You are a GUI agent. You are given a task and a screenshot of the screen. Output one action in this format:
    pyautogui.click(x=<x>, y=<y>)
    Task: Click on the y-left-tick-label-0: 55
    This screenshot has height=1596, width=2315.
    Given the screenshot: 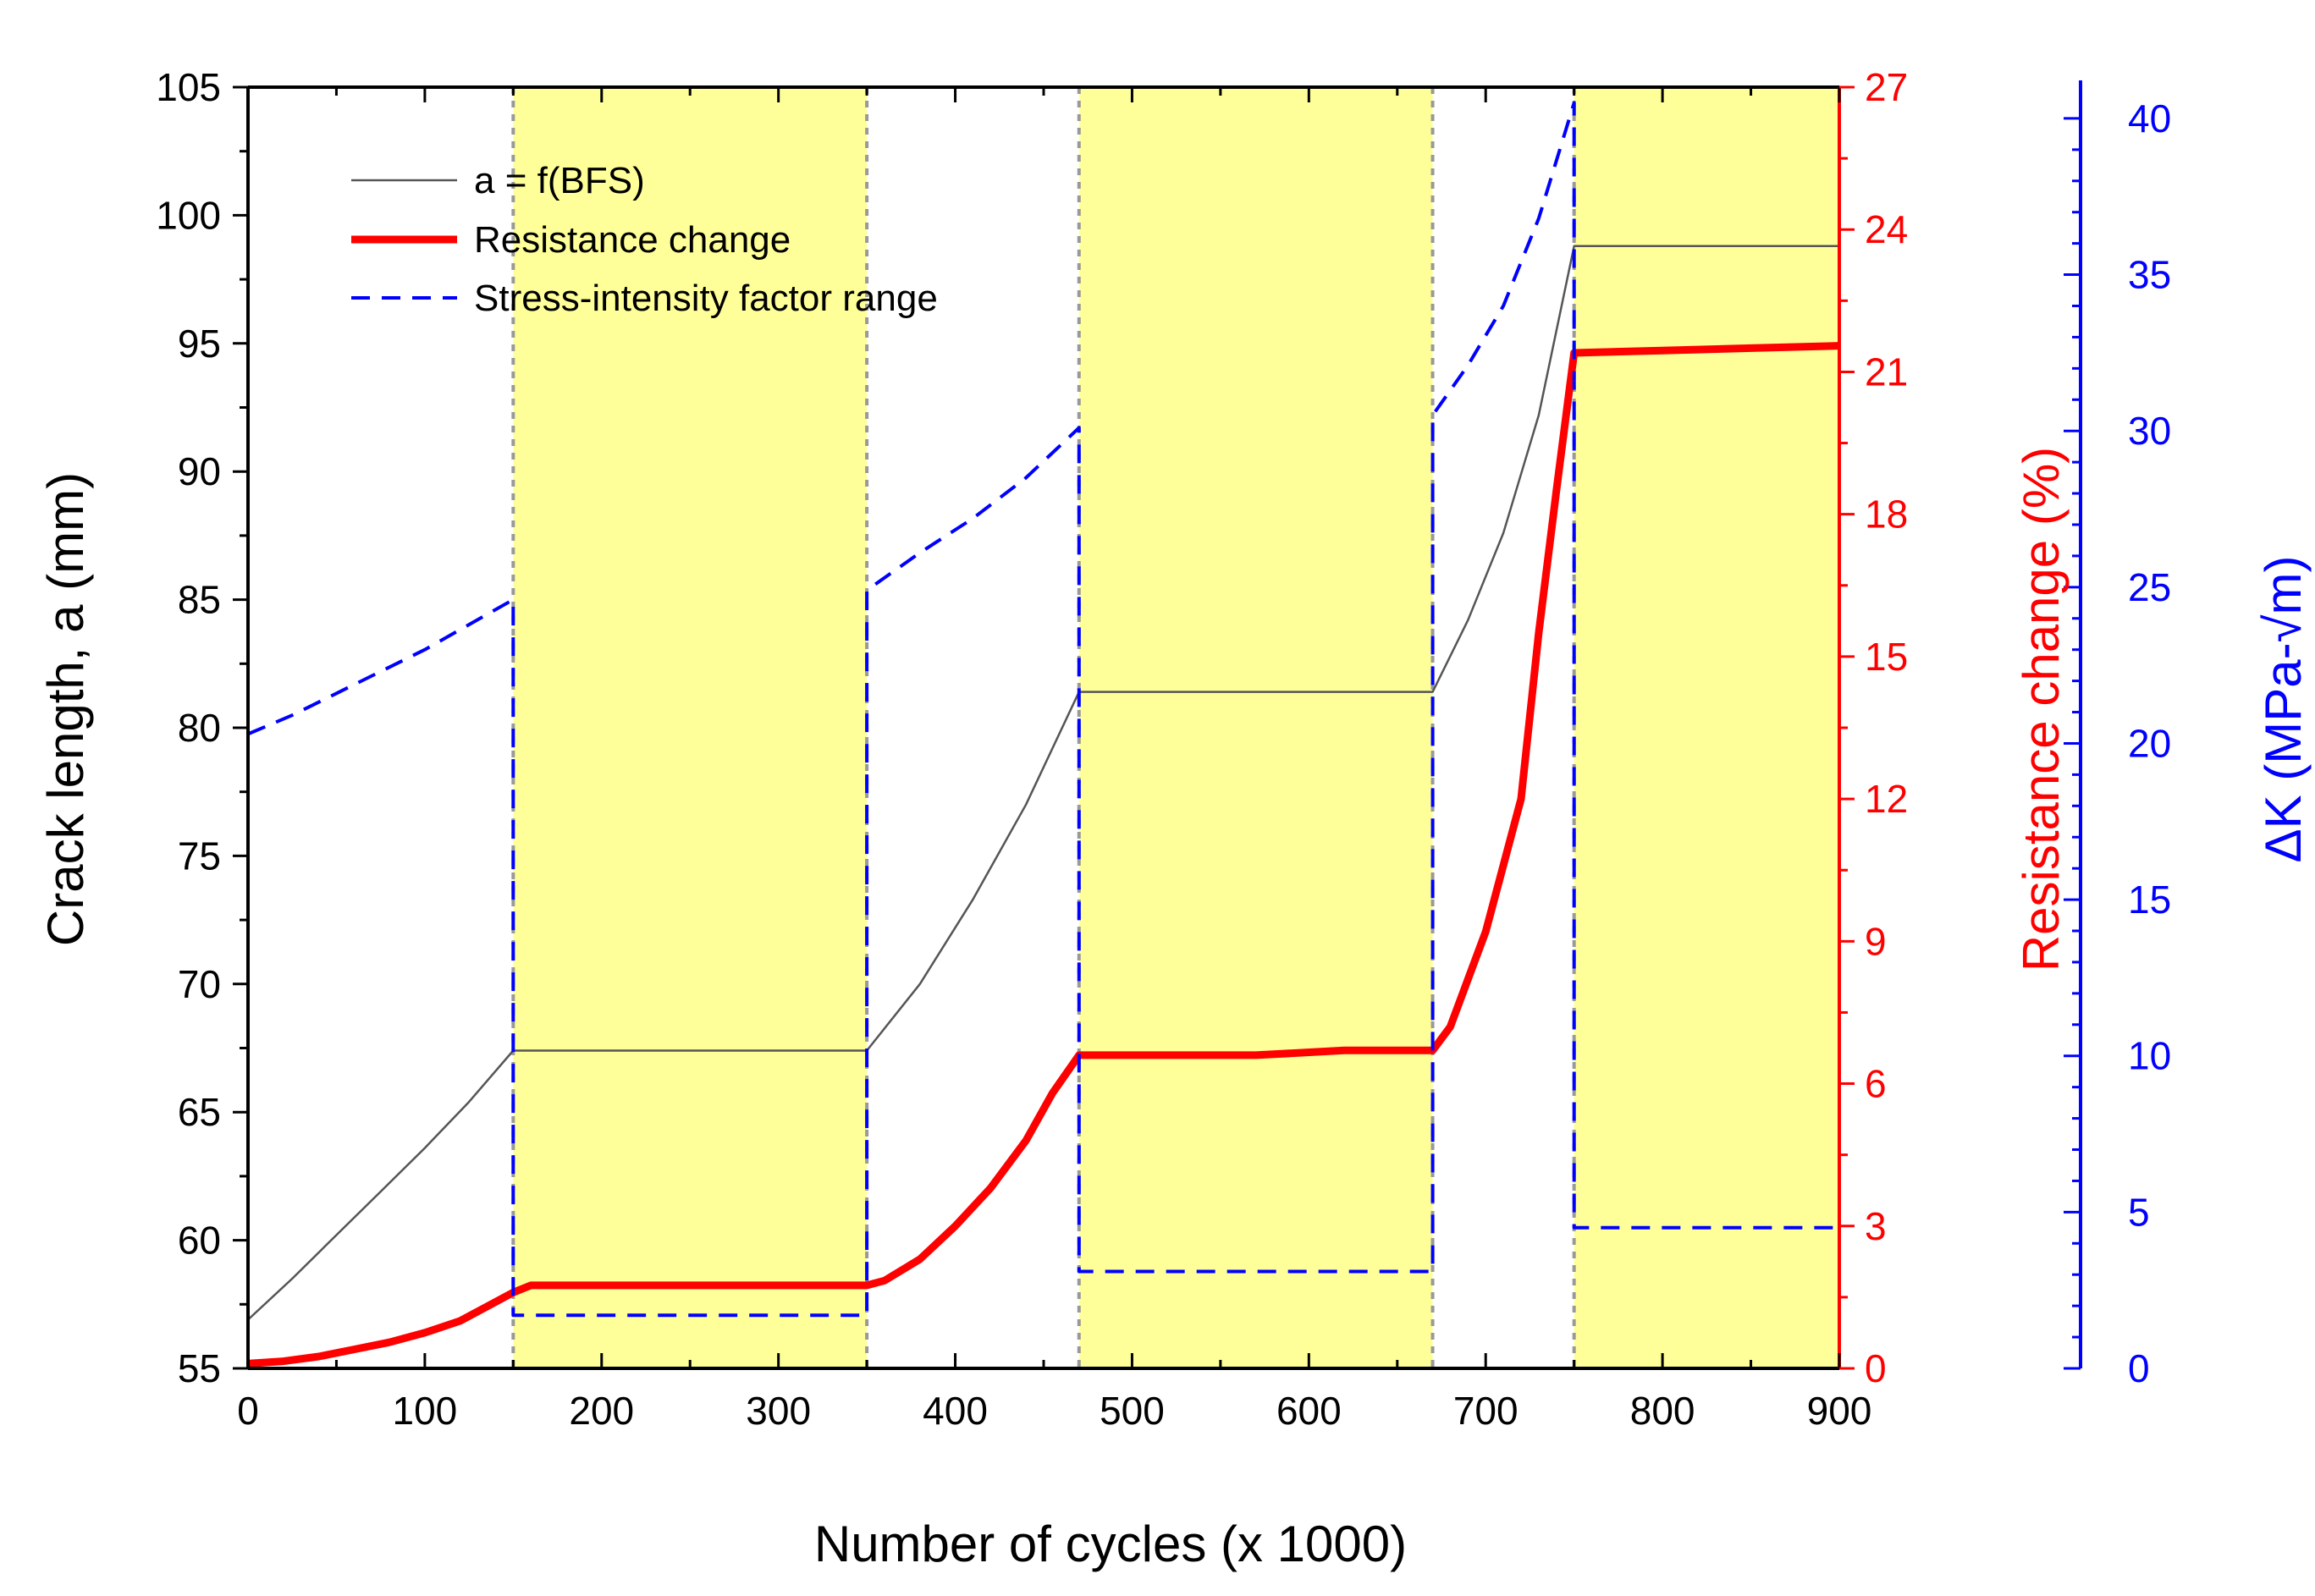 What is the action you would take?
    pyautogui.click(x=199, y=1368)
    